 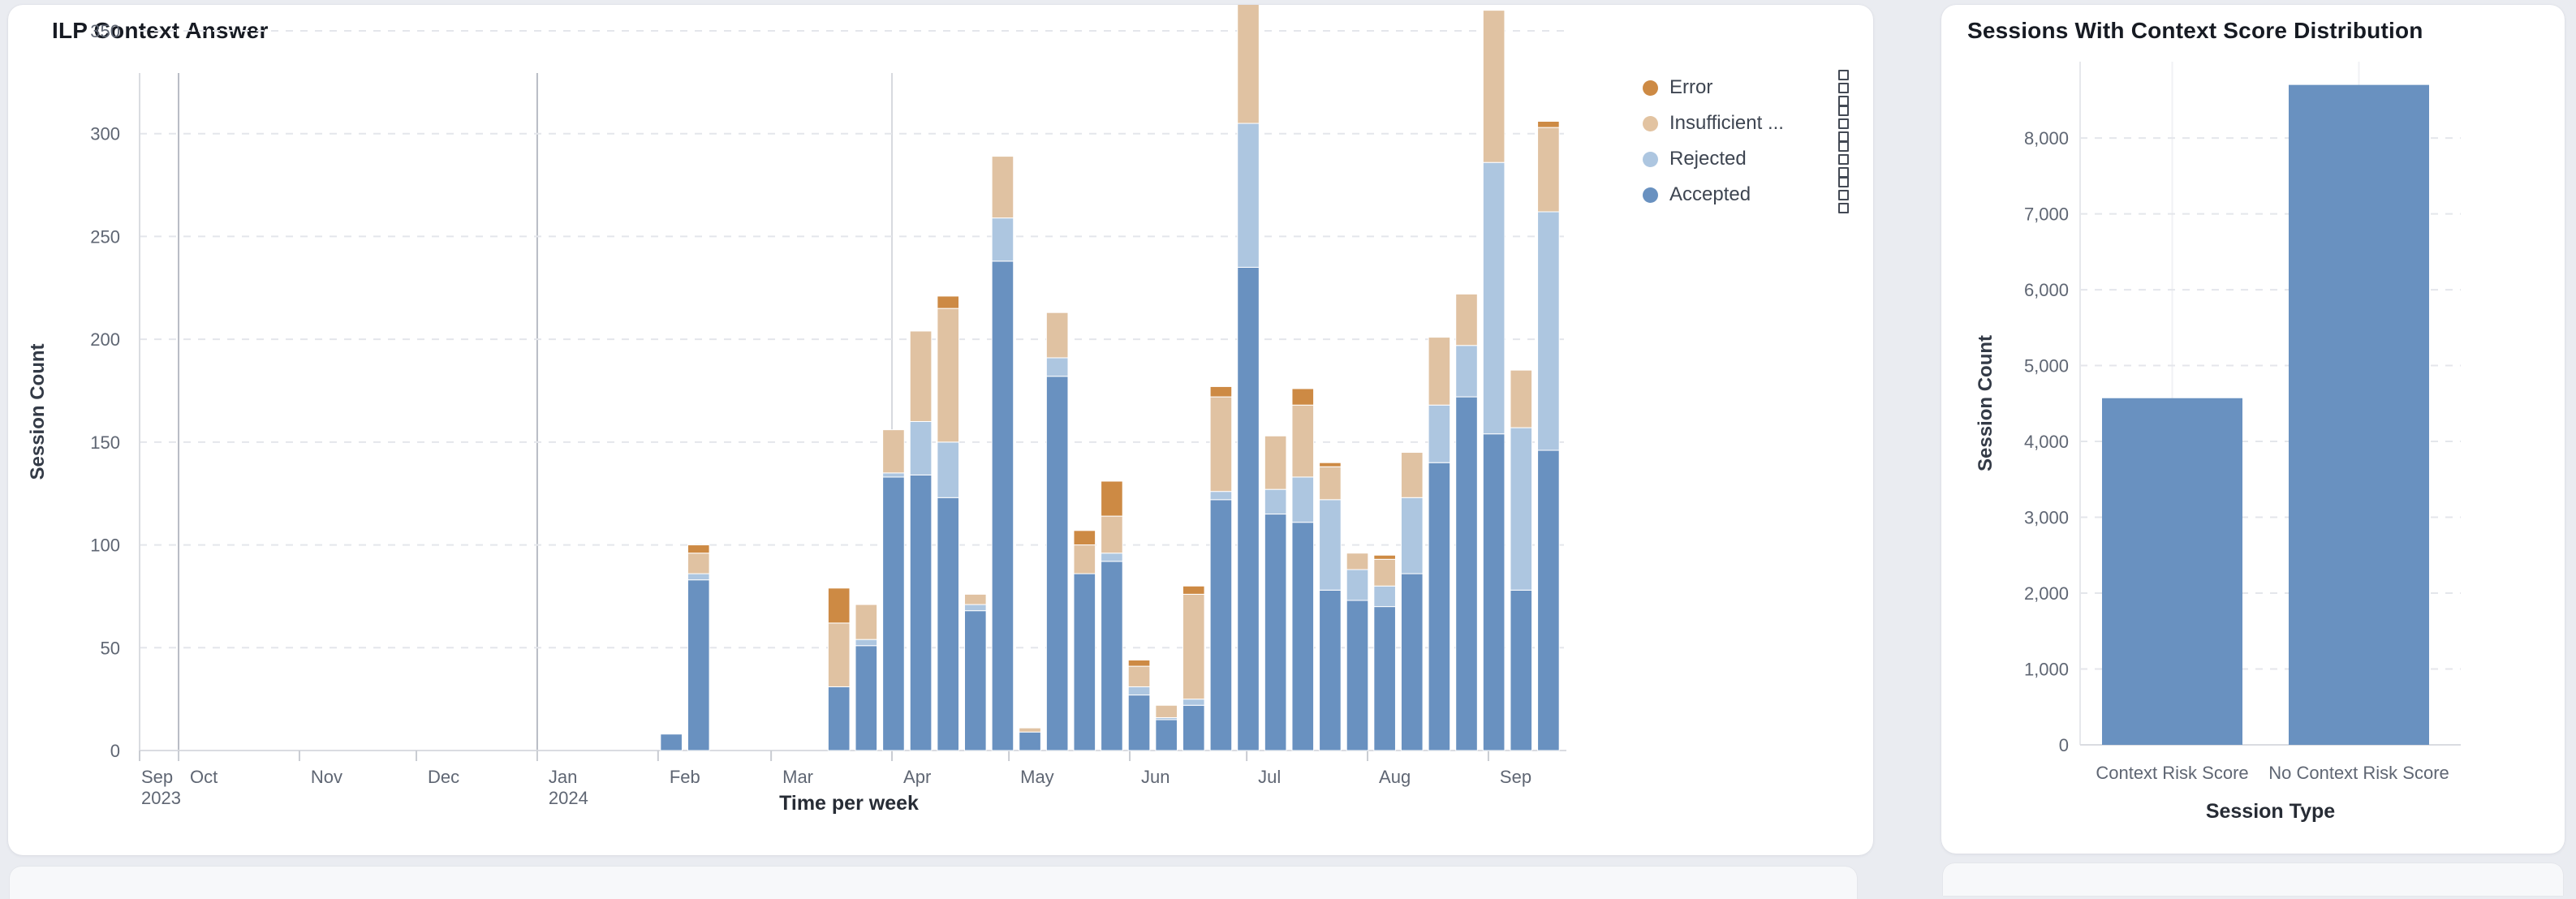 I want to click on legend-item-error: Error, so click(x=1746, y=87).